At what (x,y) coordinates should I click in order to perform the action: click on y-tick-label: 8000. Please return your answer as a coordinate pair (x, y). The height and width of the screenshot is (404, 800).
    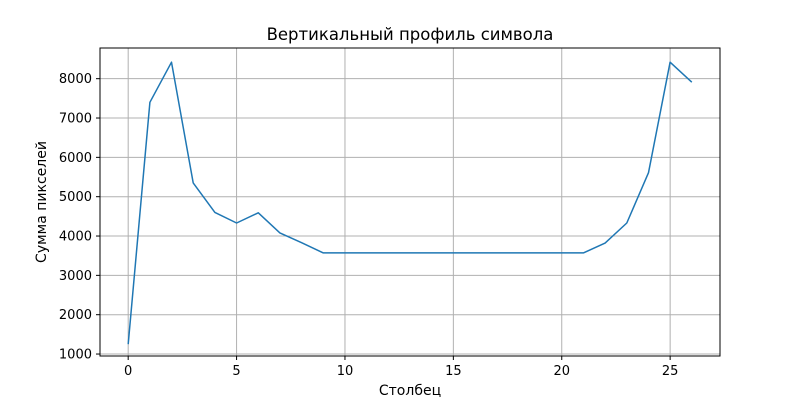
    Looking at the image, I should click on (75, 79).